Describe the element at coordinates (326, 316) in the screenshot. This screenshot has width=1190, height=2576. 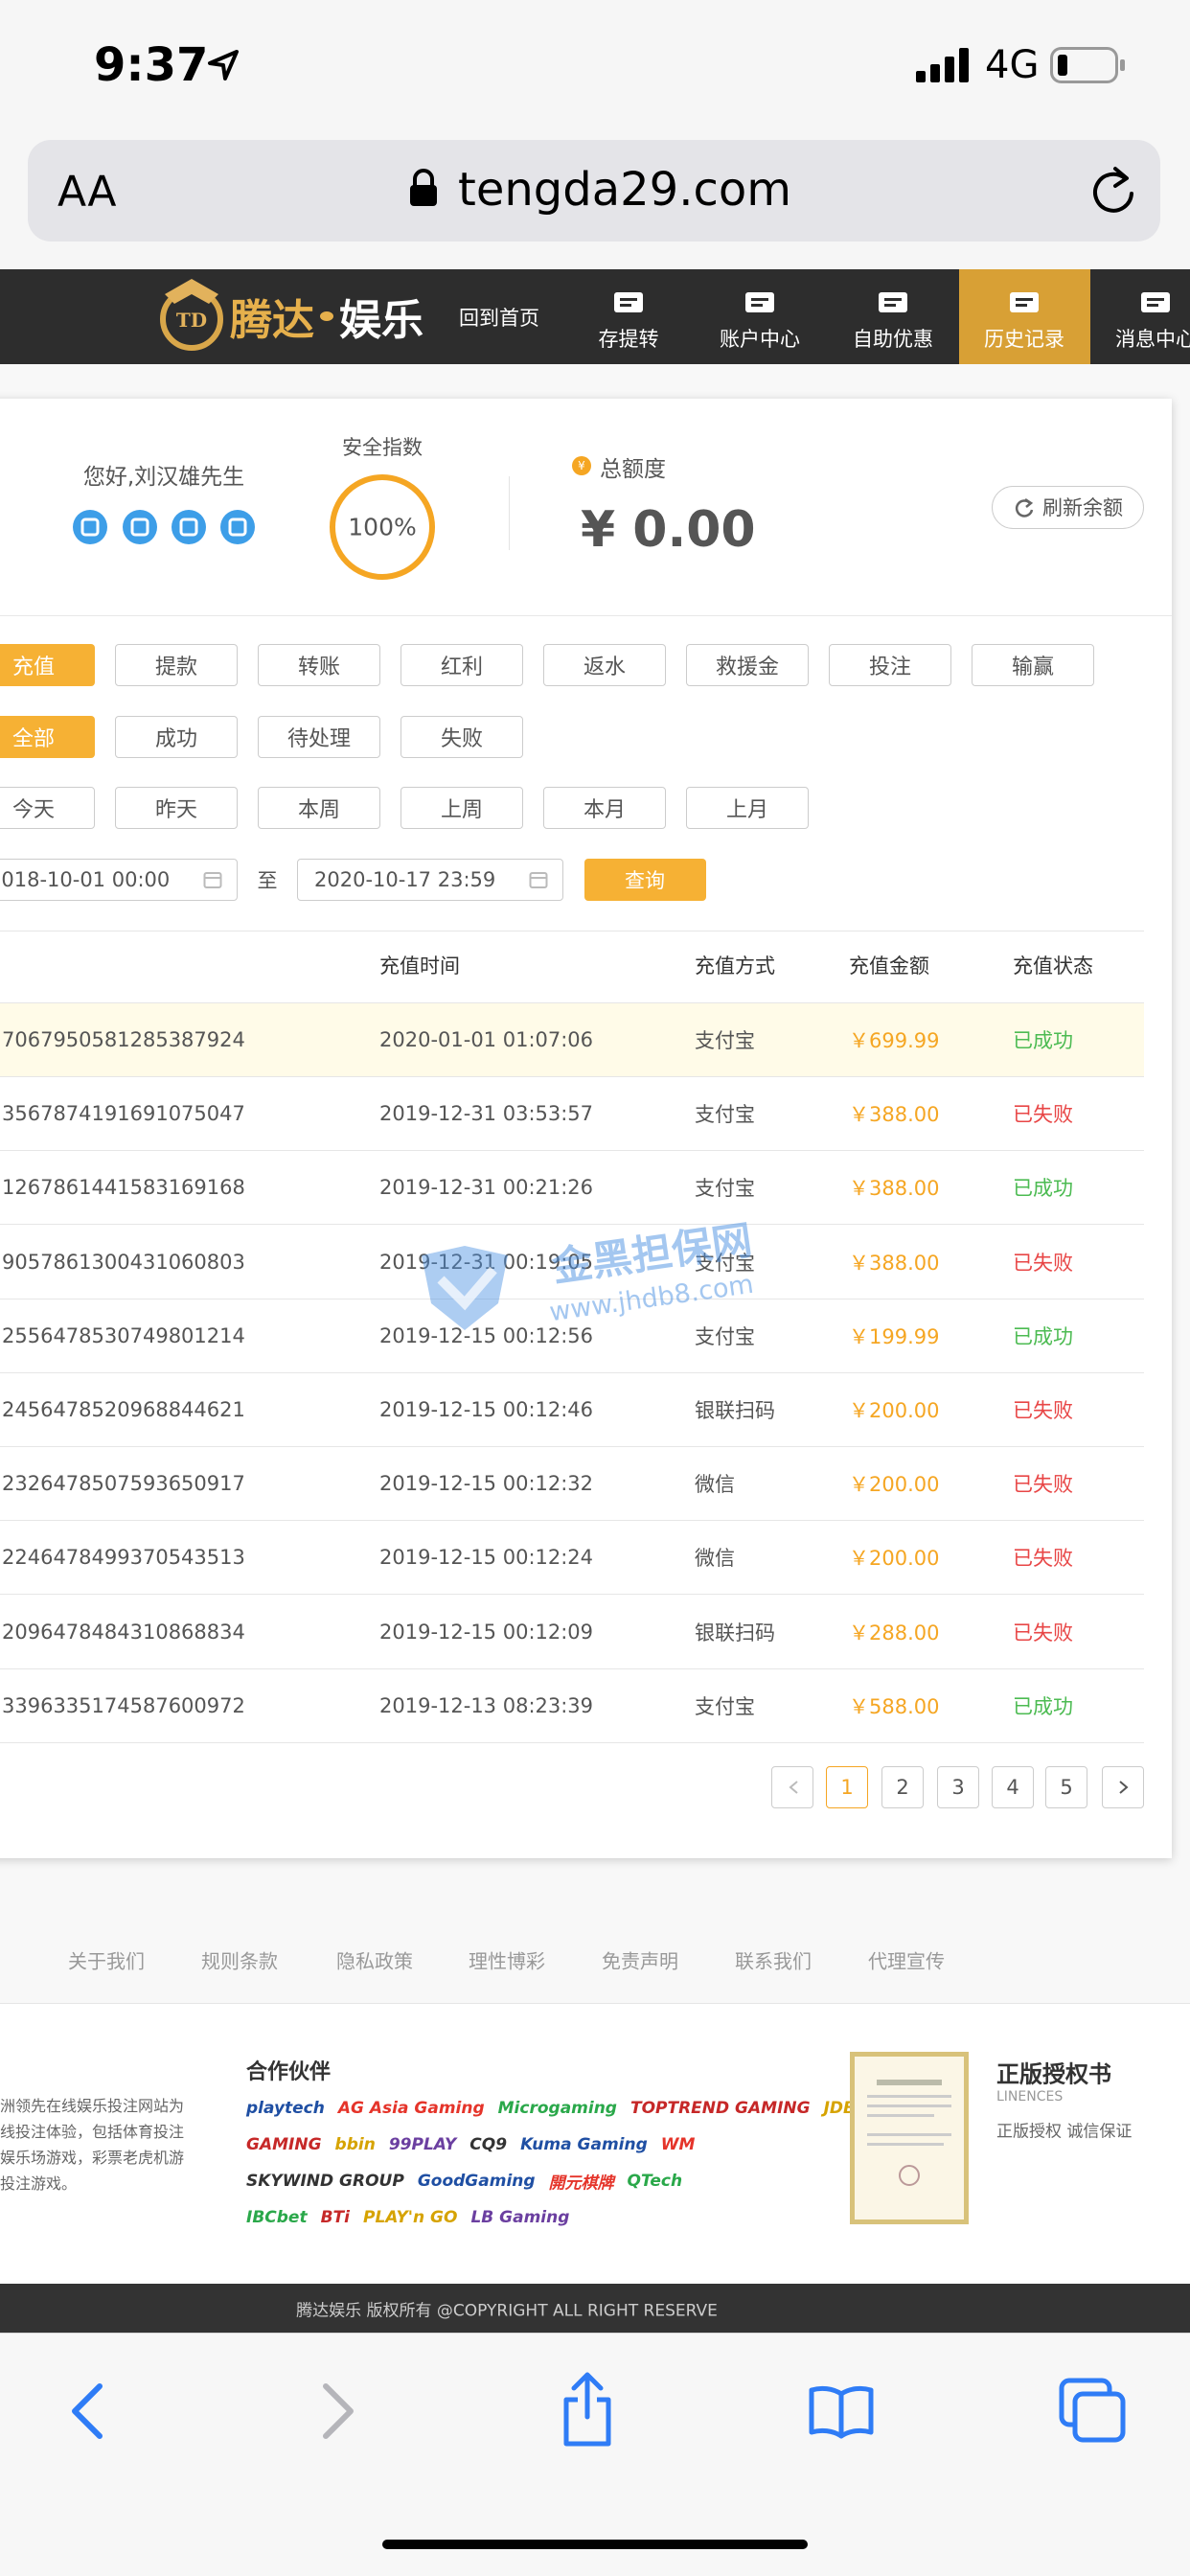
I see `brand: 腾达 娱乐` at that location.